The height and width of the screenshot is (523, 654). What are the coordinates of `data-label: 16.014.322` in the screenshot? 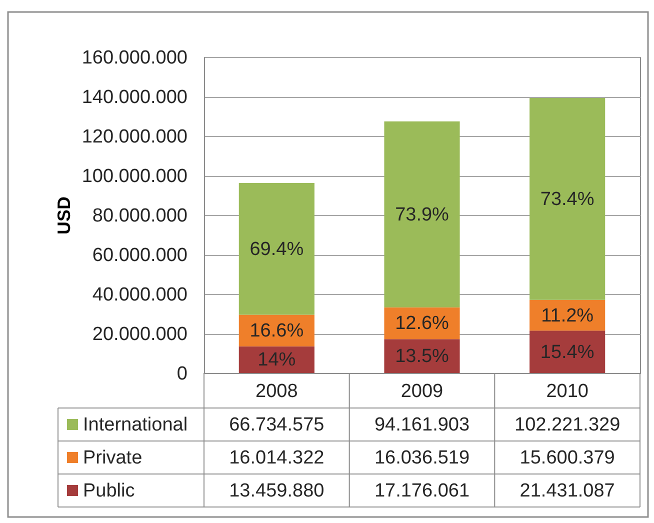 It's located at (276, 458).